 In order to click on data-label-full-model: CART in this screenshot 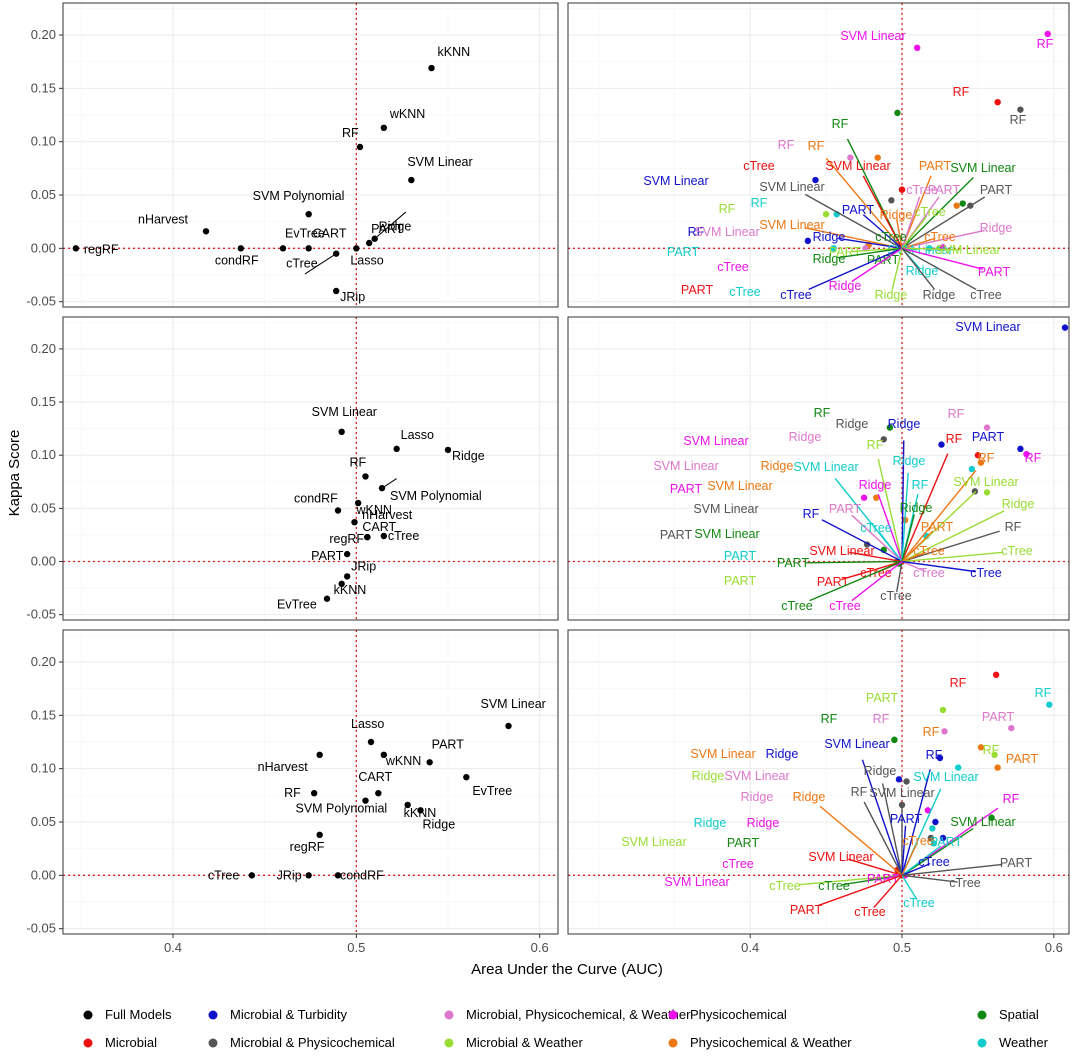, I will do `click(375, 777)`.